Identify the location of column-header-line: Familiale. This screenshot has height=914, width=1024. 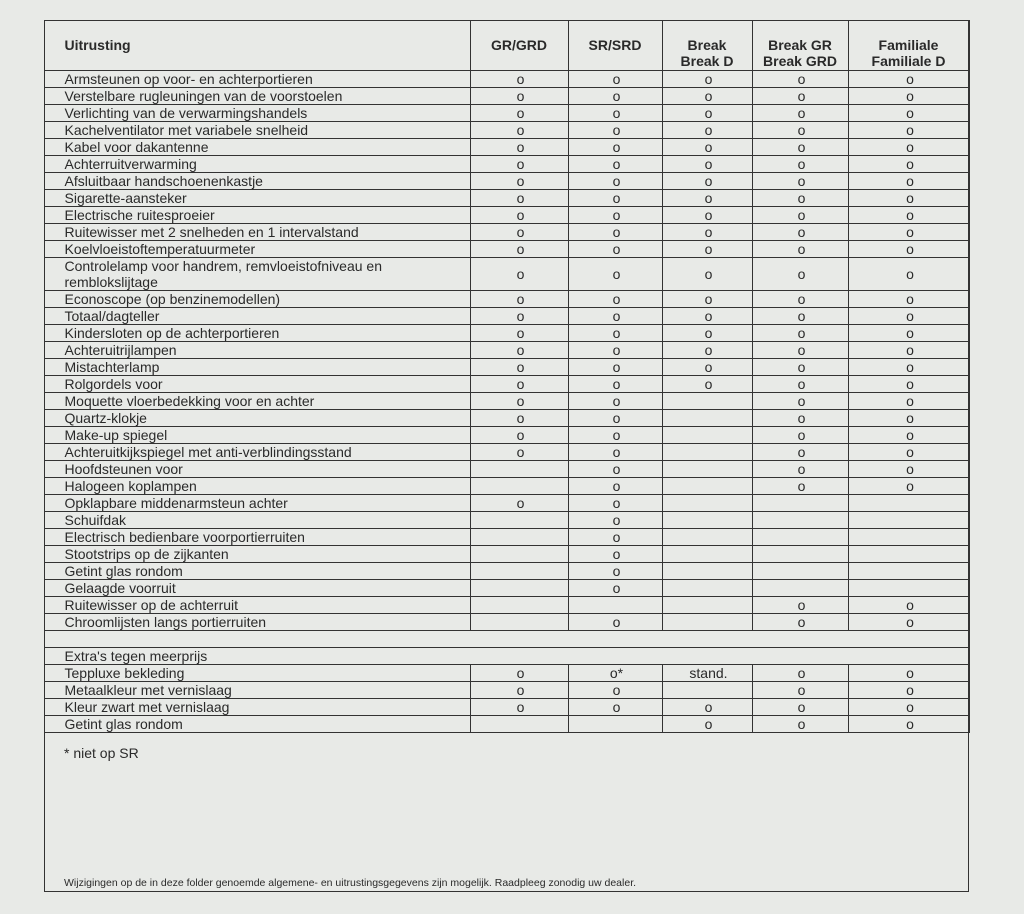
(908, 44).